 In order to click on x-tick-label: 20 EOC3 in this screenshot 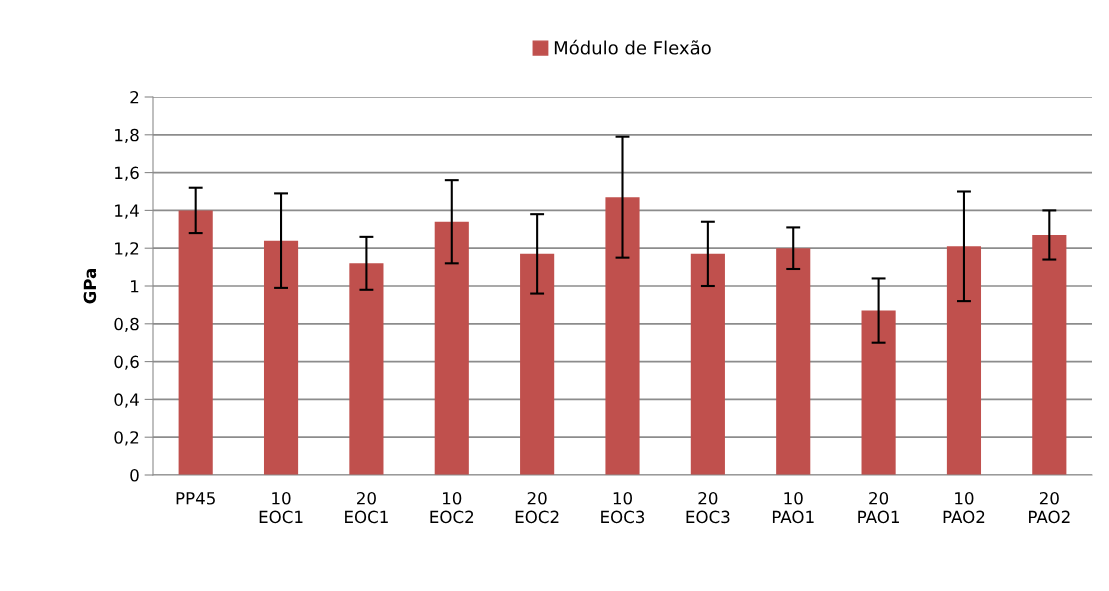, I will do `click(708, 507)`.